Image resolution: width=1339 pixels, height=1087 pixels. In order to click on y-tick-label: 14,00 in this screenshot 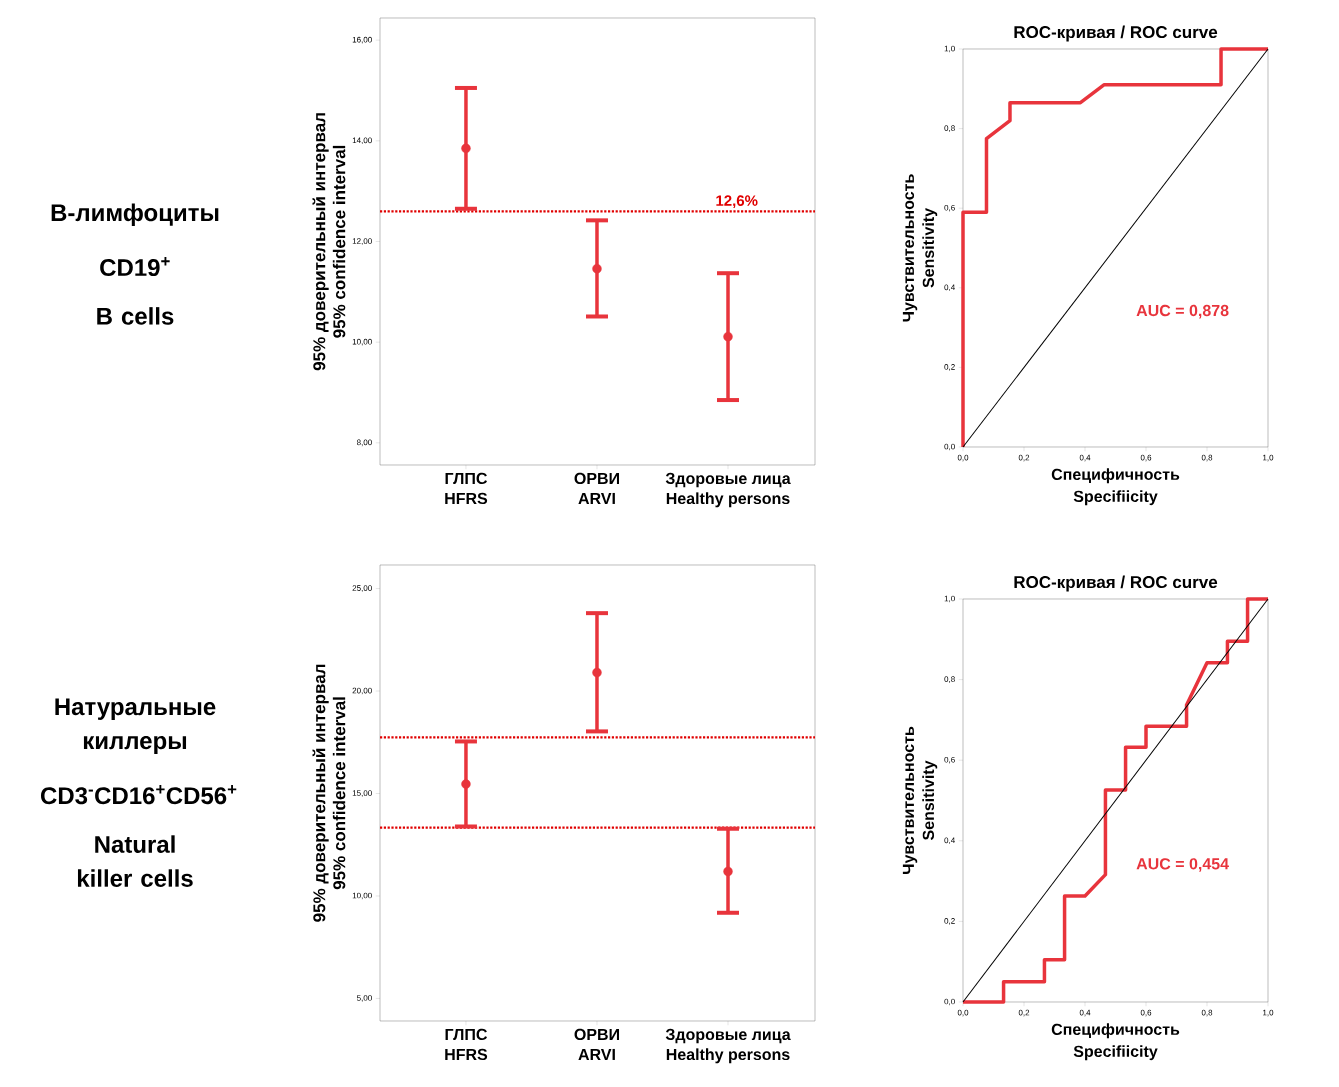, I will do `click(362, 141)`.